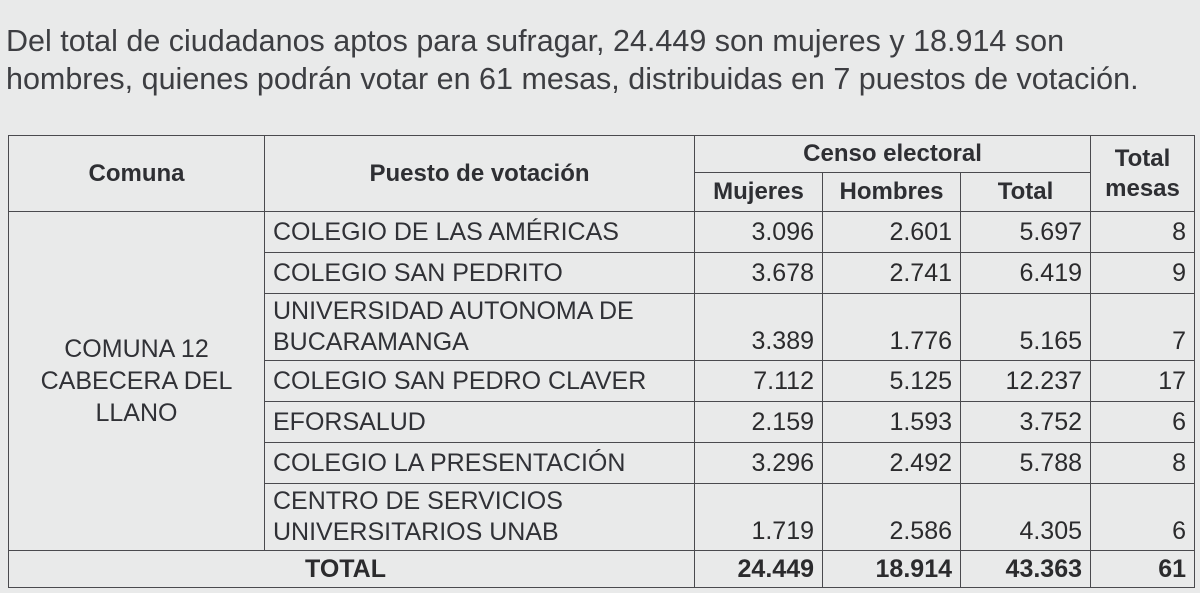  I want to click on header-total: Total, so click(1025, 192).